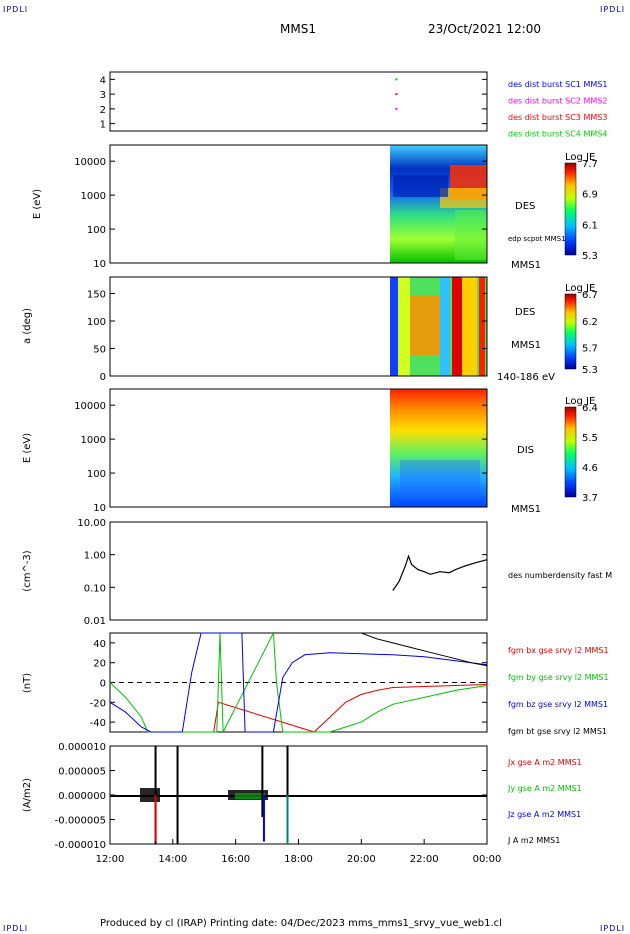 This screenshot has width=630, height=934. What do you see at coordinates (438, 204) in the screenshot?
I see `heatmap-des-energy` at bounding box center [438, 204].